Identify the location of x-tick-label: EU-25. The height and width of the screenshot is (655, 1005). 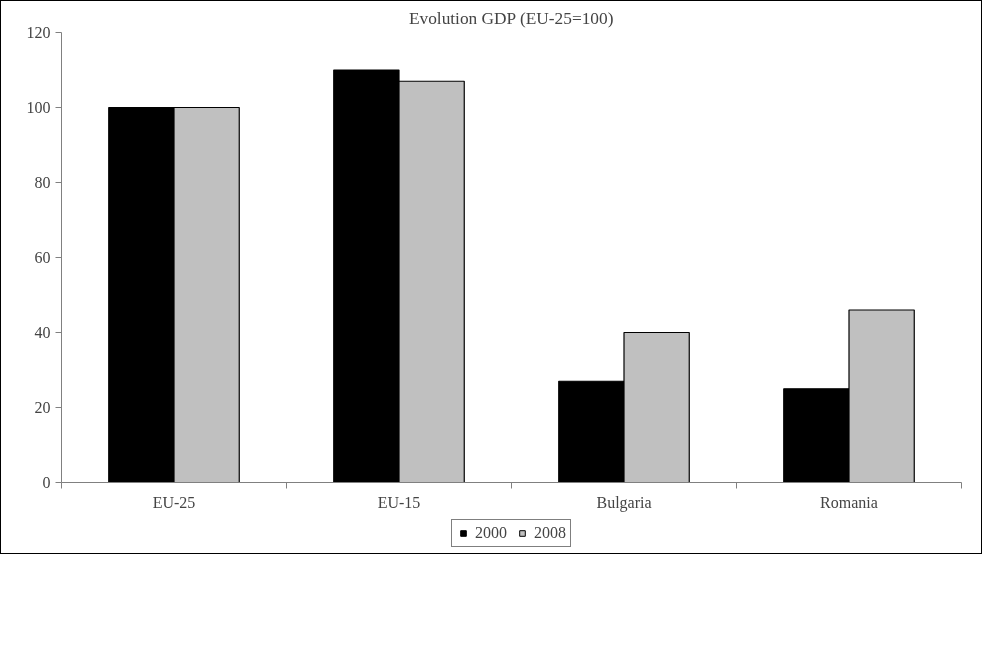
(174, 502).